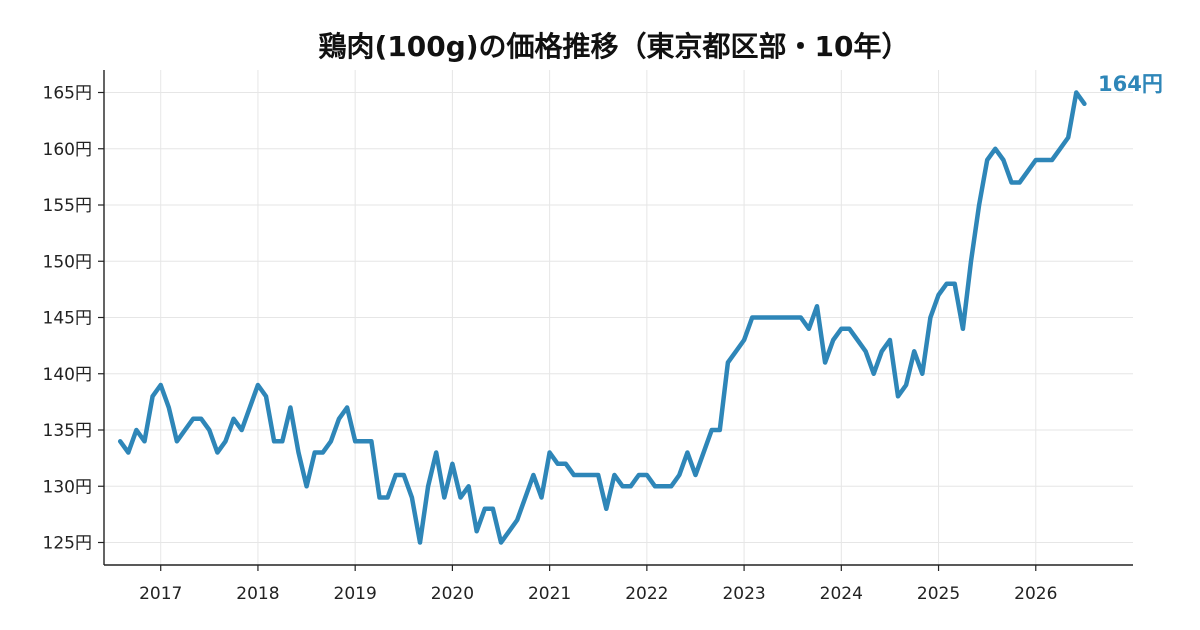  Describe the element at coordinates (67, 262) in the screenshot. I see `y-tick-label: 150円` at that location.